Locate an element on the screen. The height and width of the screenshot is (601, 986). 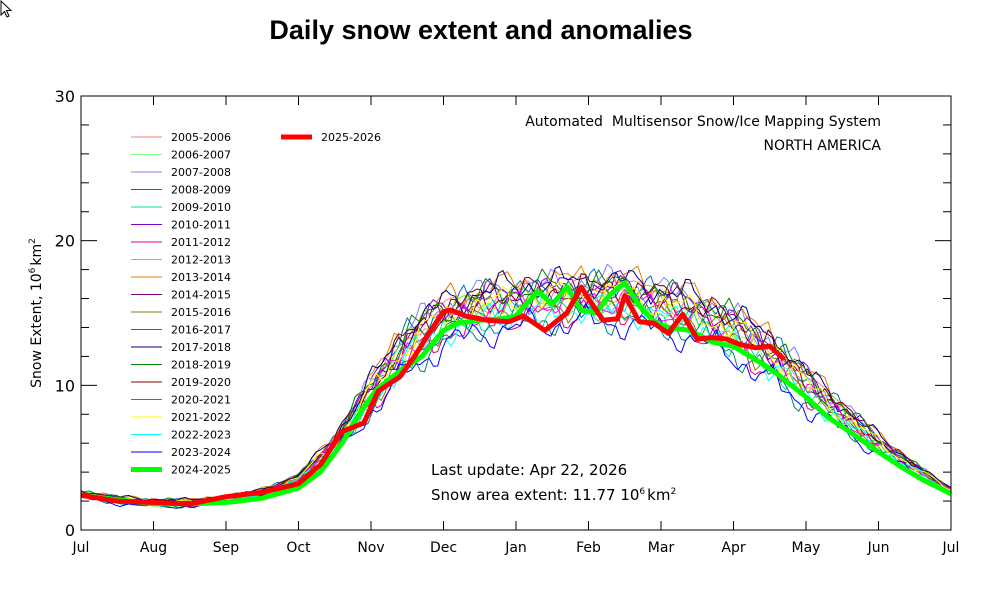
x-tick-label: Aug is located at coordinates (153, 548).